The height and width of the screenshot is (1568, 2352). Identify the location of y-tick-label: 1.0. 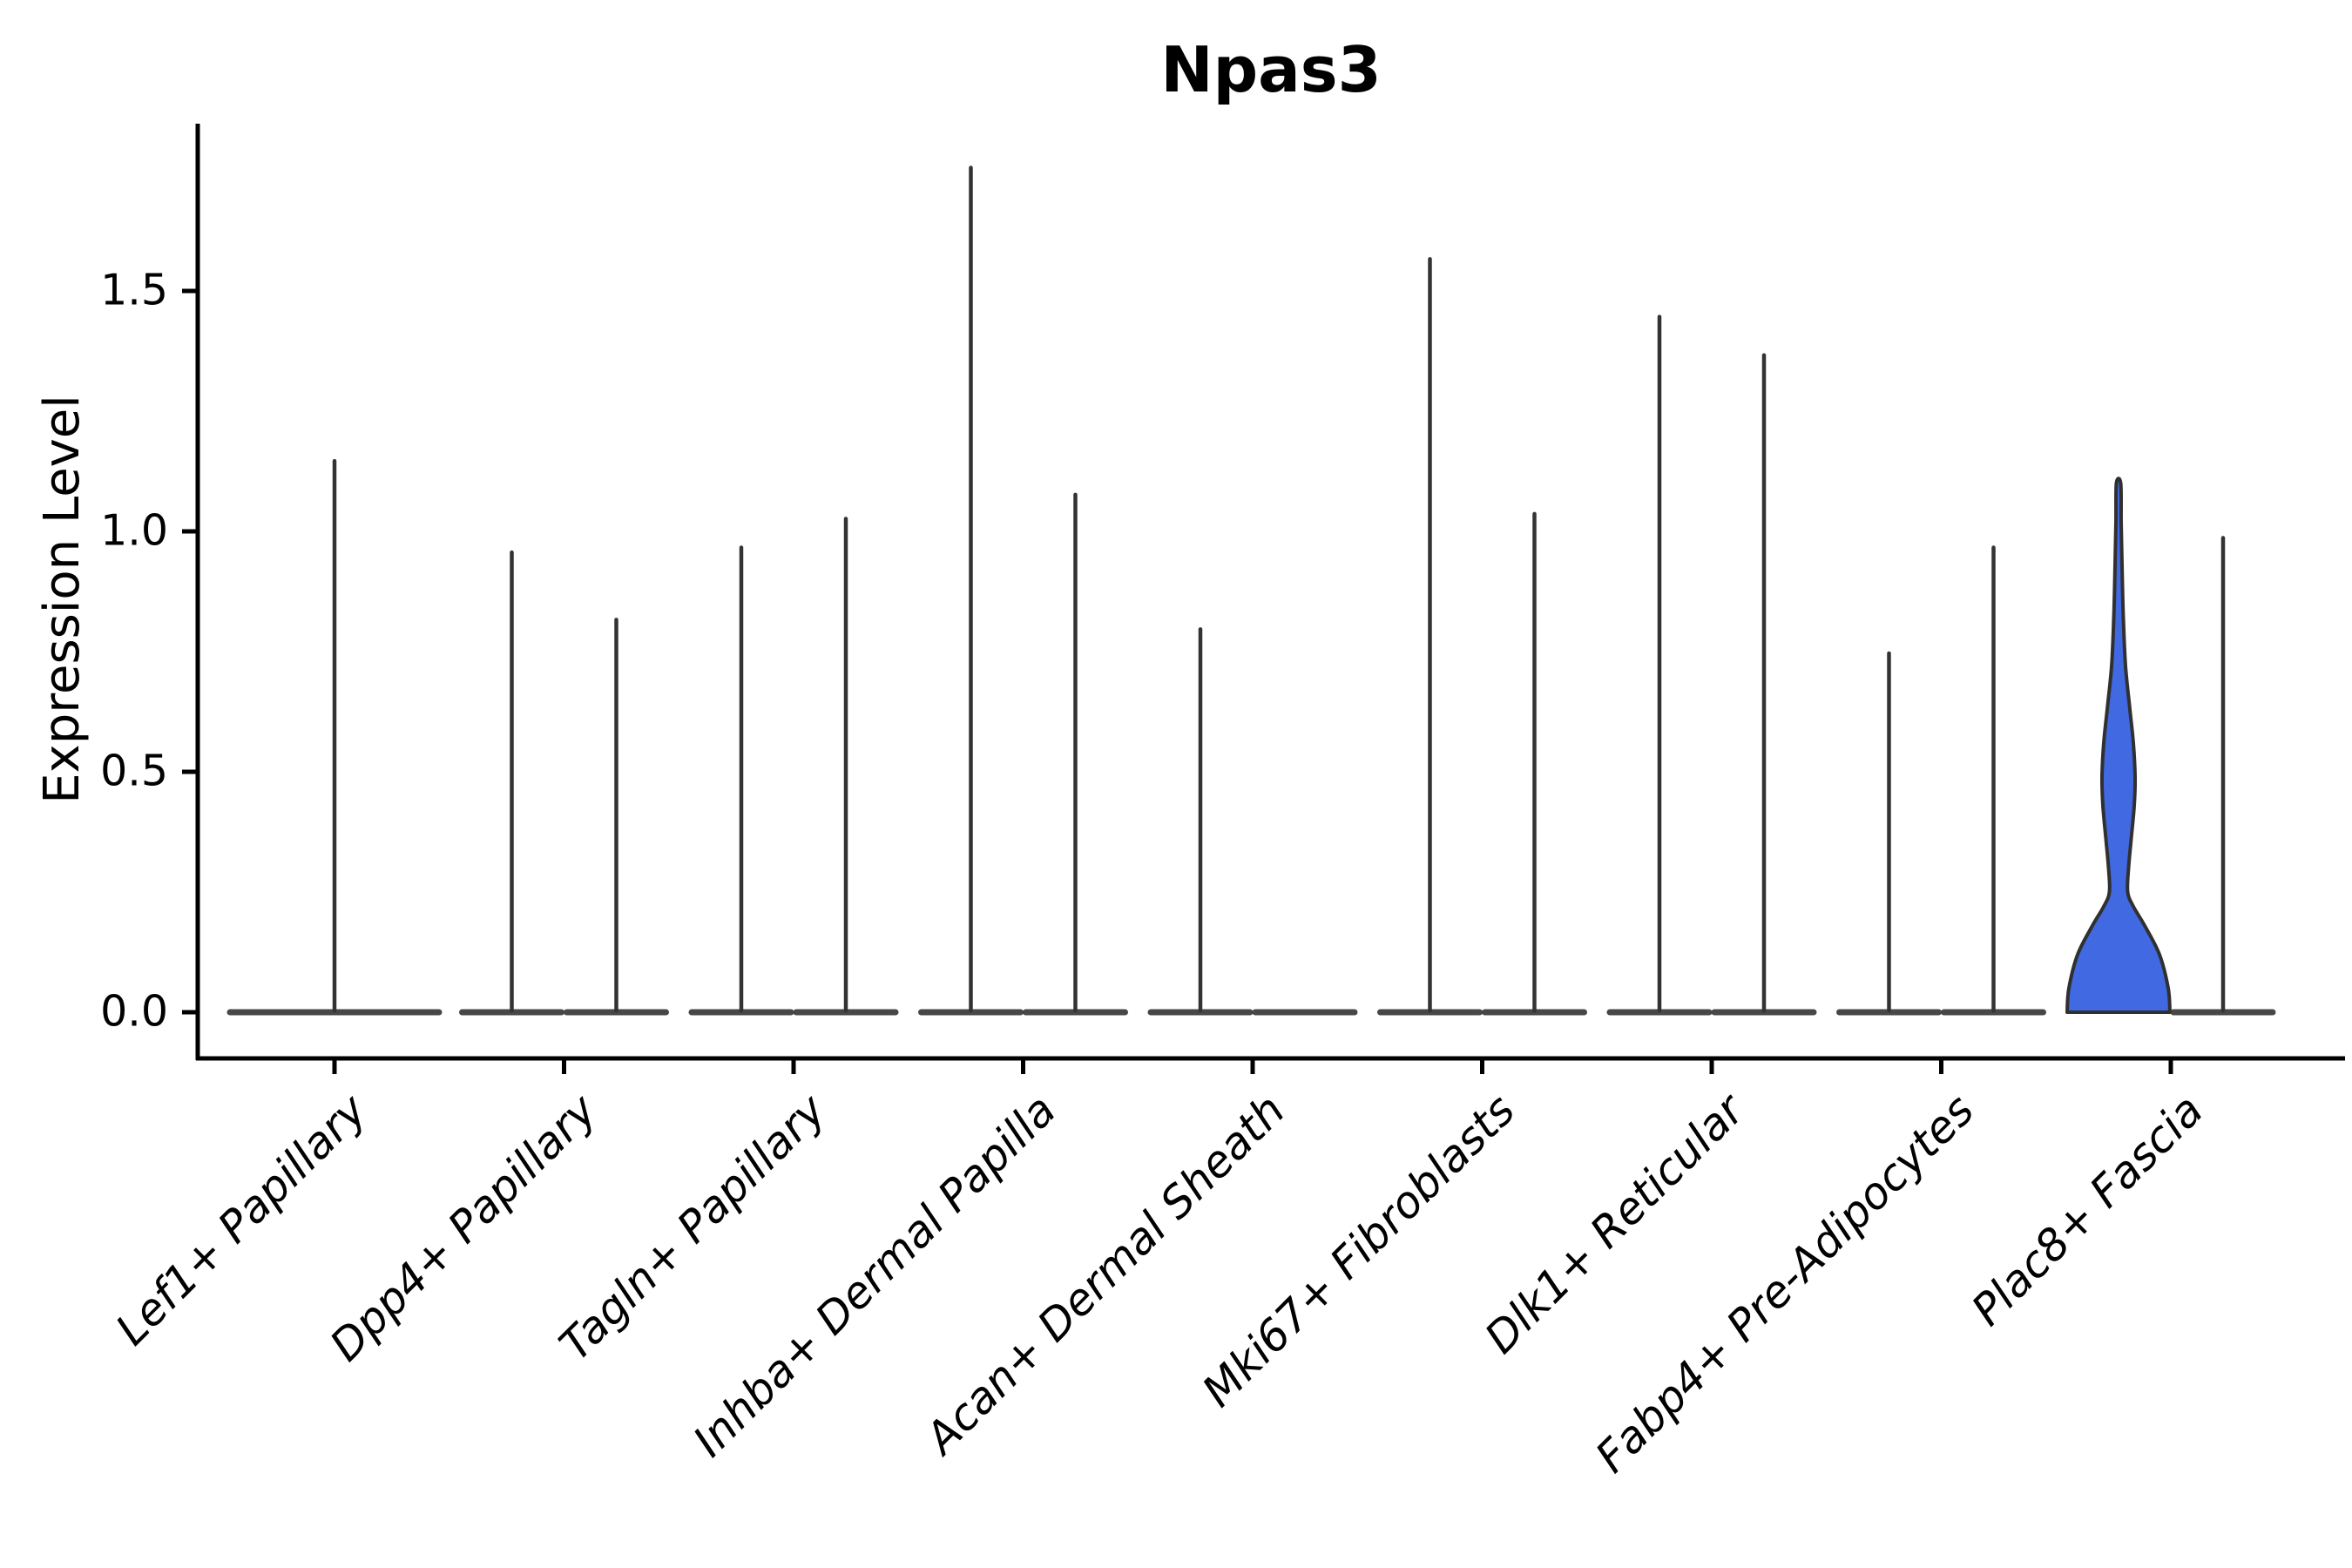
(134, 530).